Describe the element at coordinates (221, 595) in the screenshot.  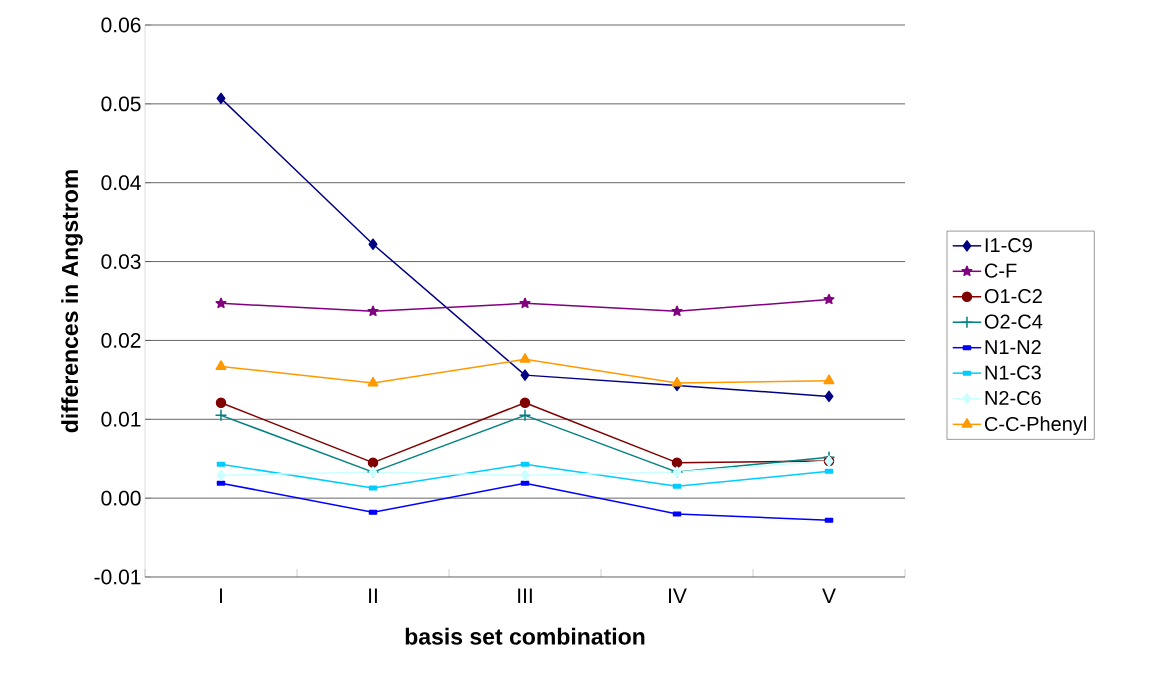
I see `x-tick-label: I` at that location.